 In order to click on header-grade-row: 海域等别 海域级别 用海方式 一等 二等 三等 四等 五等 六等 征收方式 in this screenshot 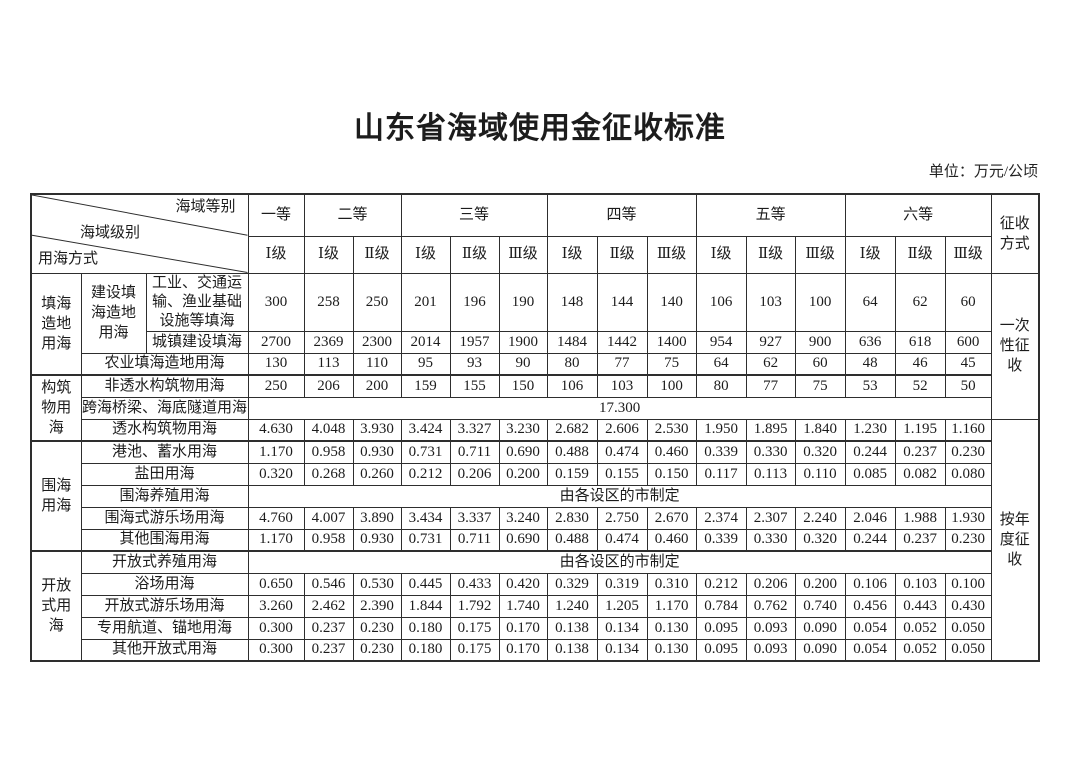, I will do `click(535, 233)`.